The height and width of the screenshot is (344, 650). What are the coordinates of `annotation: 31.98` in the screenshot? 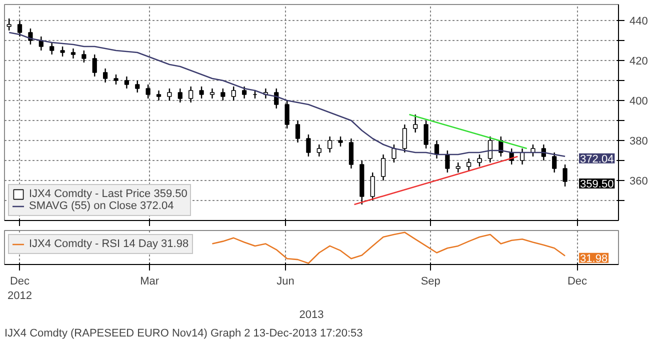 It's located at (594, 258).